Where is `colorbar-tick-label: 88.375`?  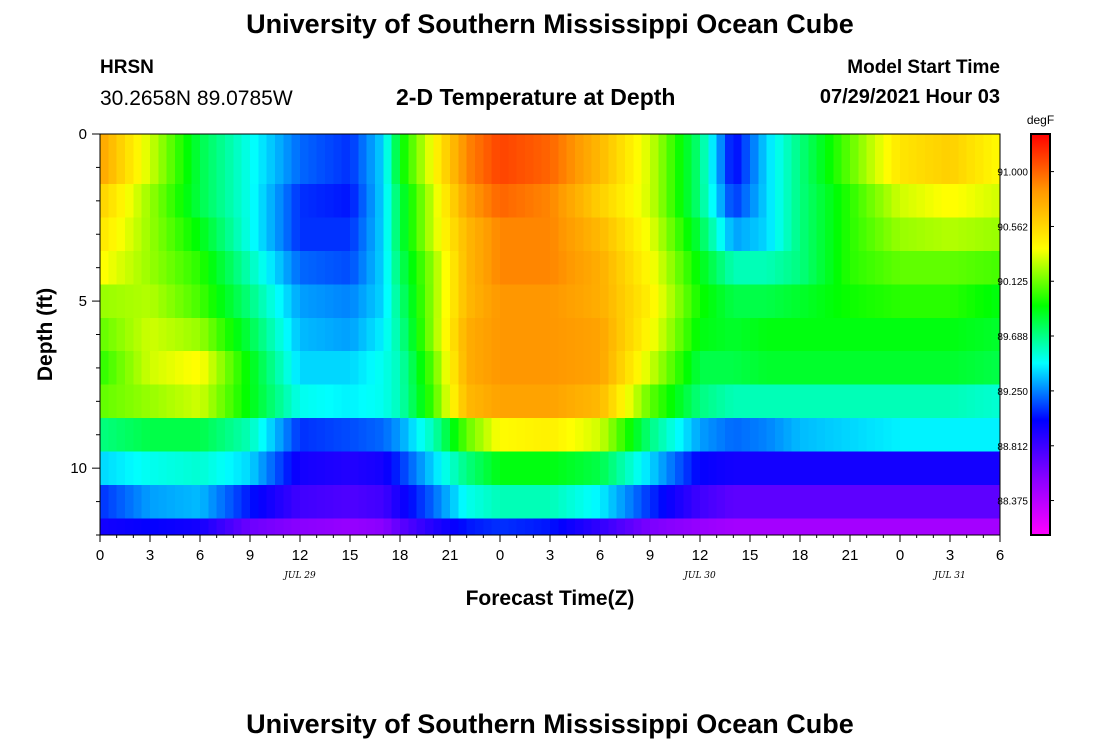 colorbar-tick-label: 88.375 is located at coordinates (1012, 502).